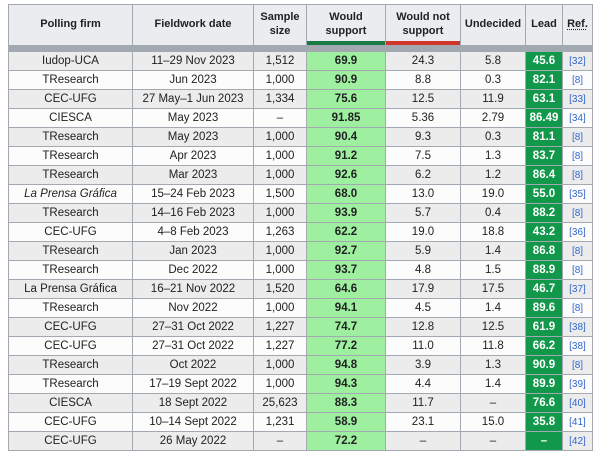  What do you see at coordinates (423, 61) in the screenshot?
I see `would-not-support-cell: 24.3` at bounding box center [423, 61].